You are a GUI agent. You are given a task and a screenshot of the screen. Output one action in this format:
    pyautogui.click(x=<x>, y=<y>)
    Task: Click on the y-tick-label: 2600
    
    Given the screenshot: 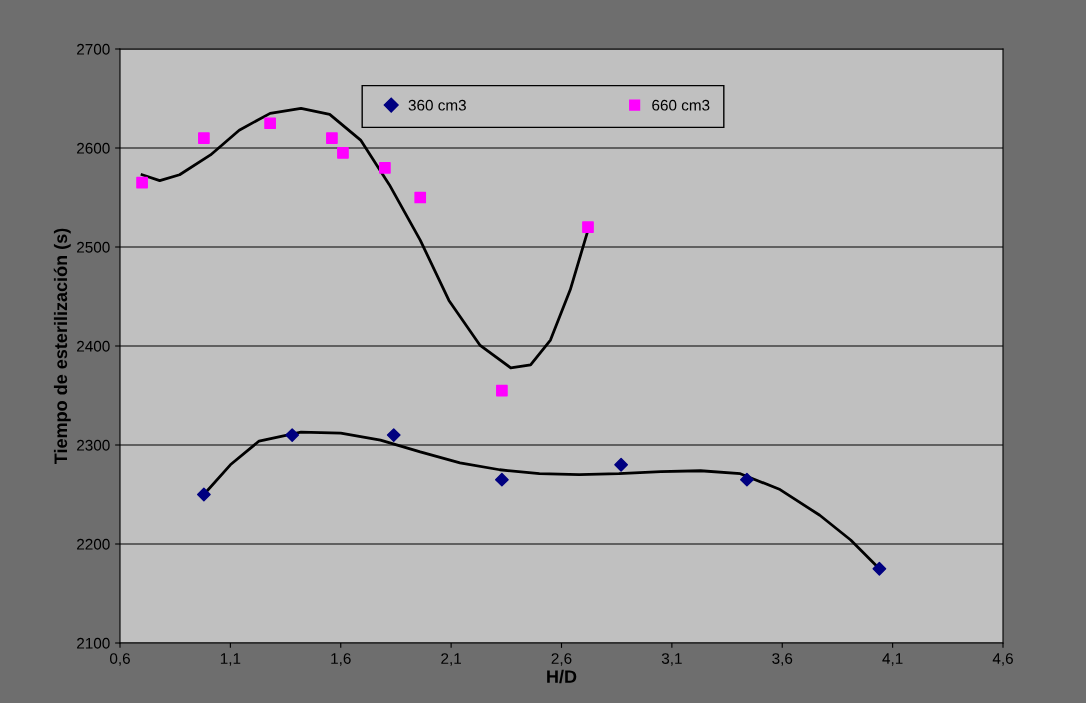 What is the action you would take?
    pyautogui.click(x=93, y=148)
    